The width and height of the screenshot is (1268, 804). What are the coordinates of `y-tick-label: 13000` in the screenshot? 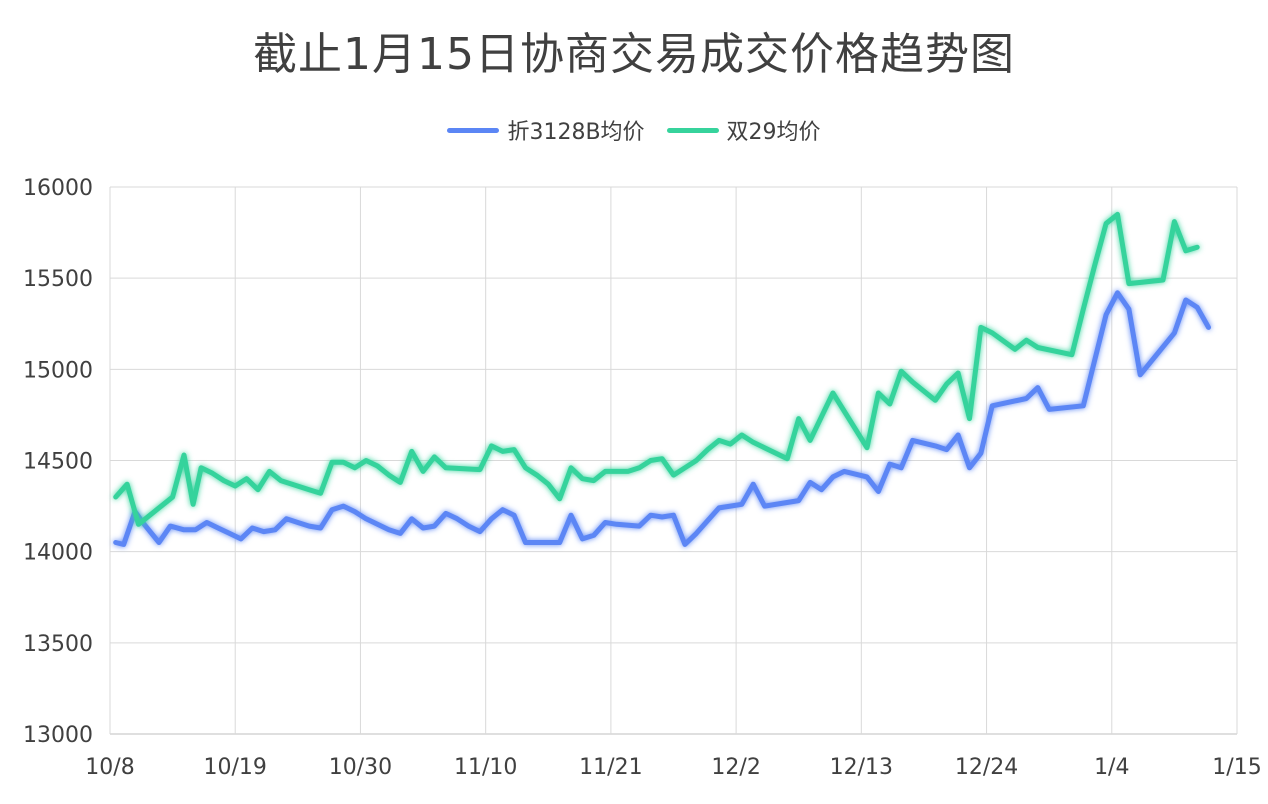 It's located at (58, 735).